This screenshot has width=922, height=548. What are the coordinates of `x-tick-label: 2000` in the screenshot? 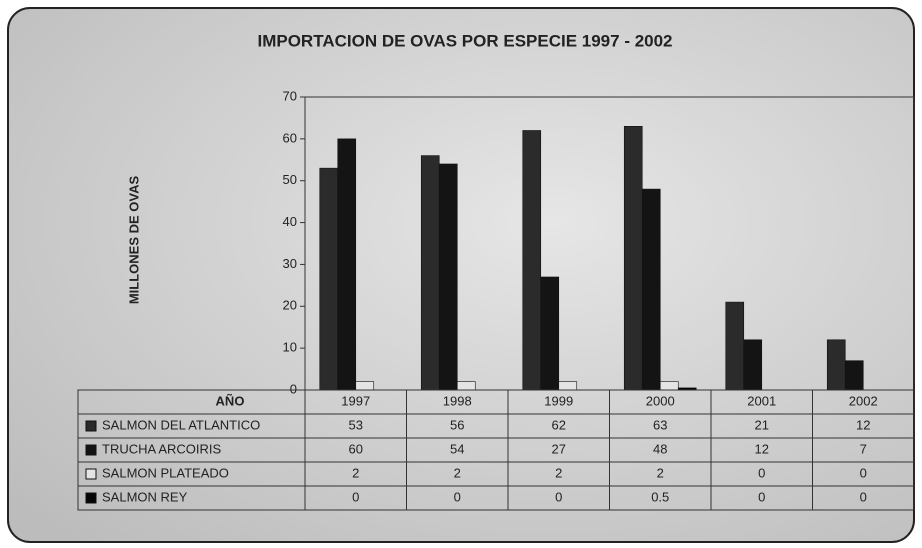 It's located at (660, 400).